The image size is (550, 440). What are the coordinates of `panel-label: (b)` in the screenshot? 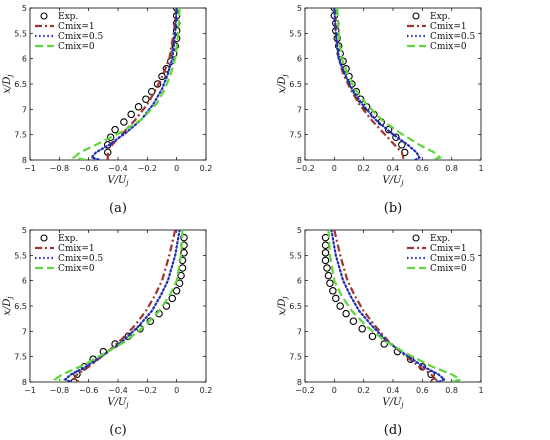 It's located at (393, 208).